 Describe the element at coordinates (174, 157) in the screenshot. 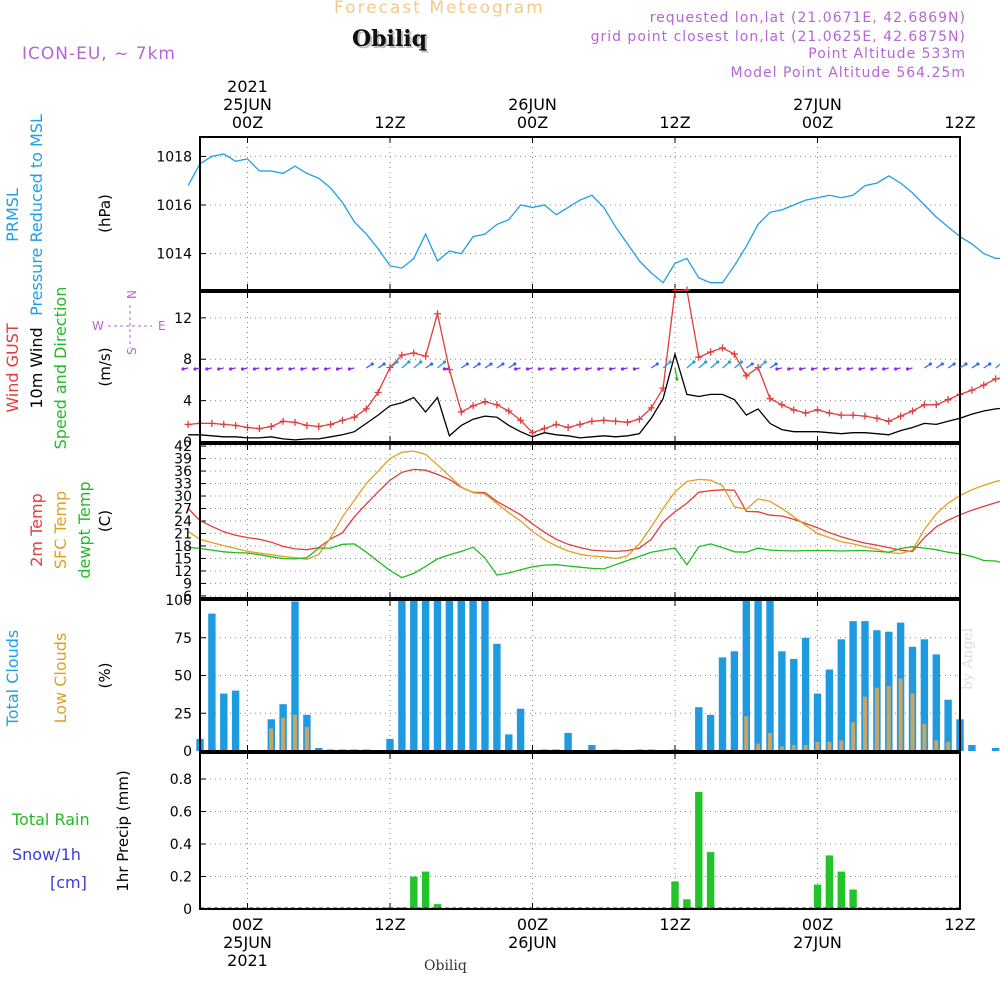

I see `y-tick-label: 1018` at that location.